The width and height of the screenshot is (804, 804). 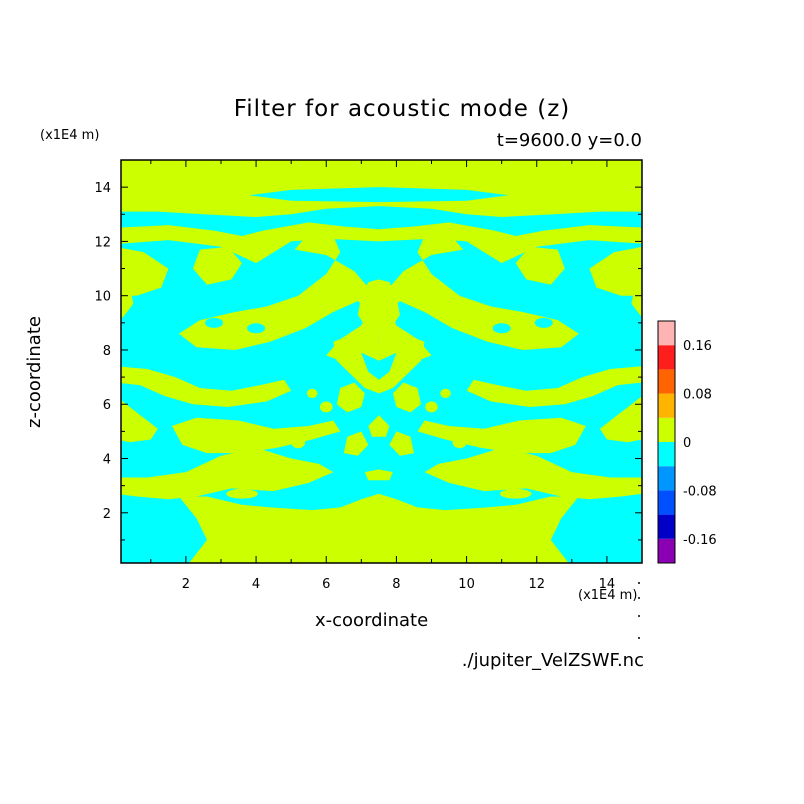 I want to click on colorbar-tick-label: 0.08, so click(x=697, y=395).